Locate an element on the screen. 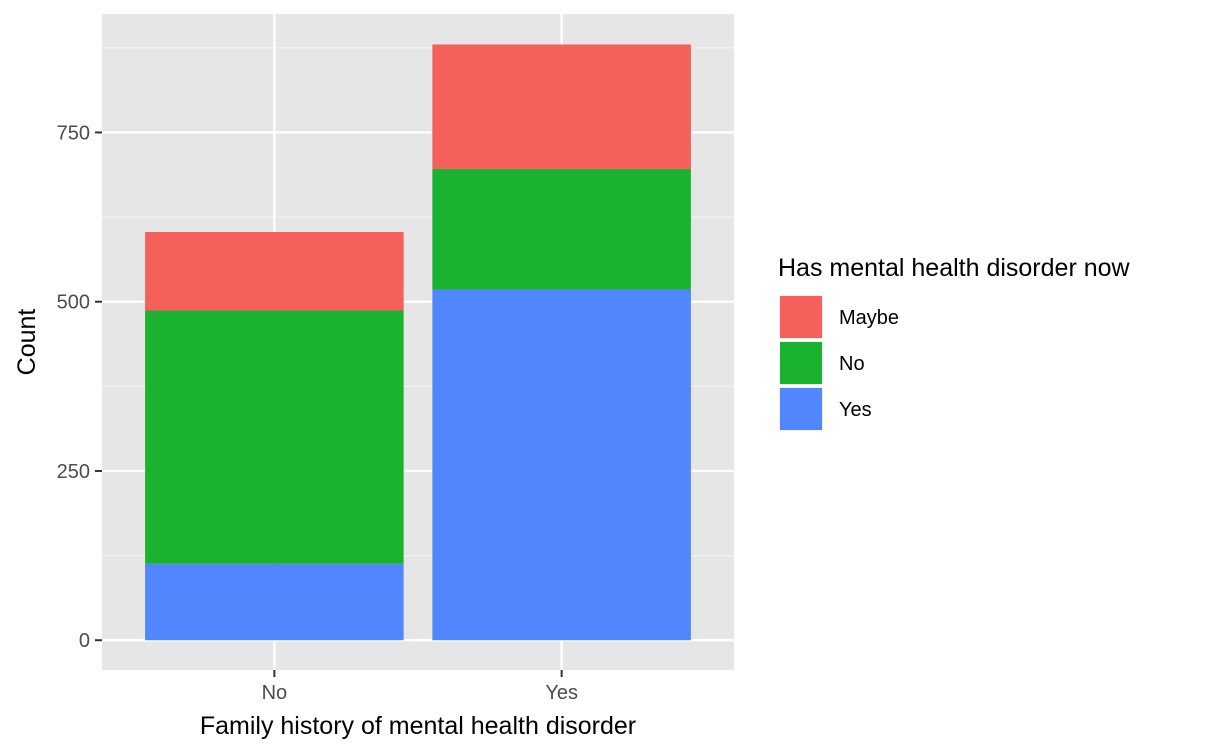  legend-label-maybe: Maybe is located at coordinates (869, 318).